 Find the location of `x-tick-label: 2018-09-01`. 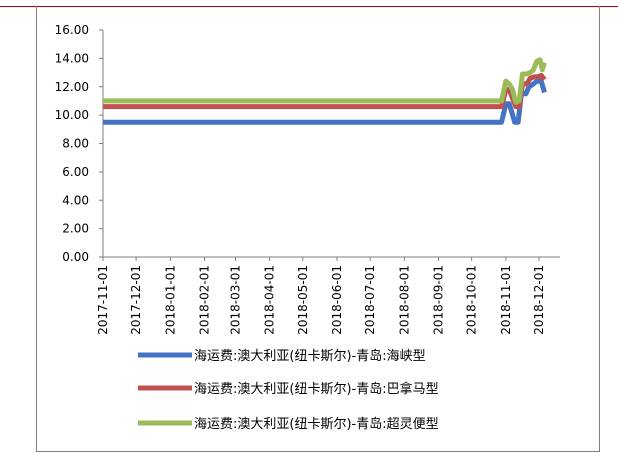

x-tick-label: 2018-09-01 is located at coordinates (439, 300).